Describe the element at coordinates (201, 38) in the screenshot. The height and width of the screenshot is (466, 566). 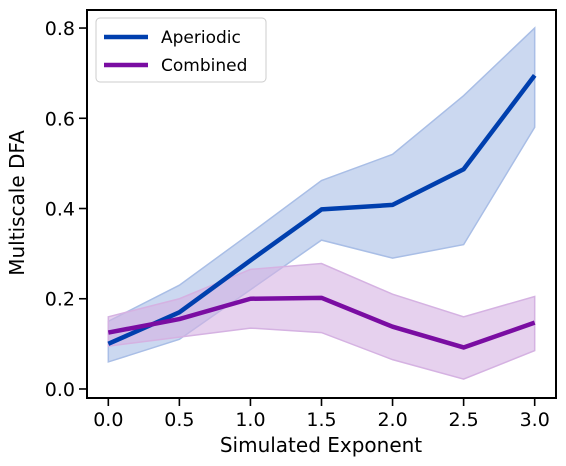
I see `legend-label-aperiodic: Aperiodic` at that location.